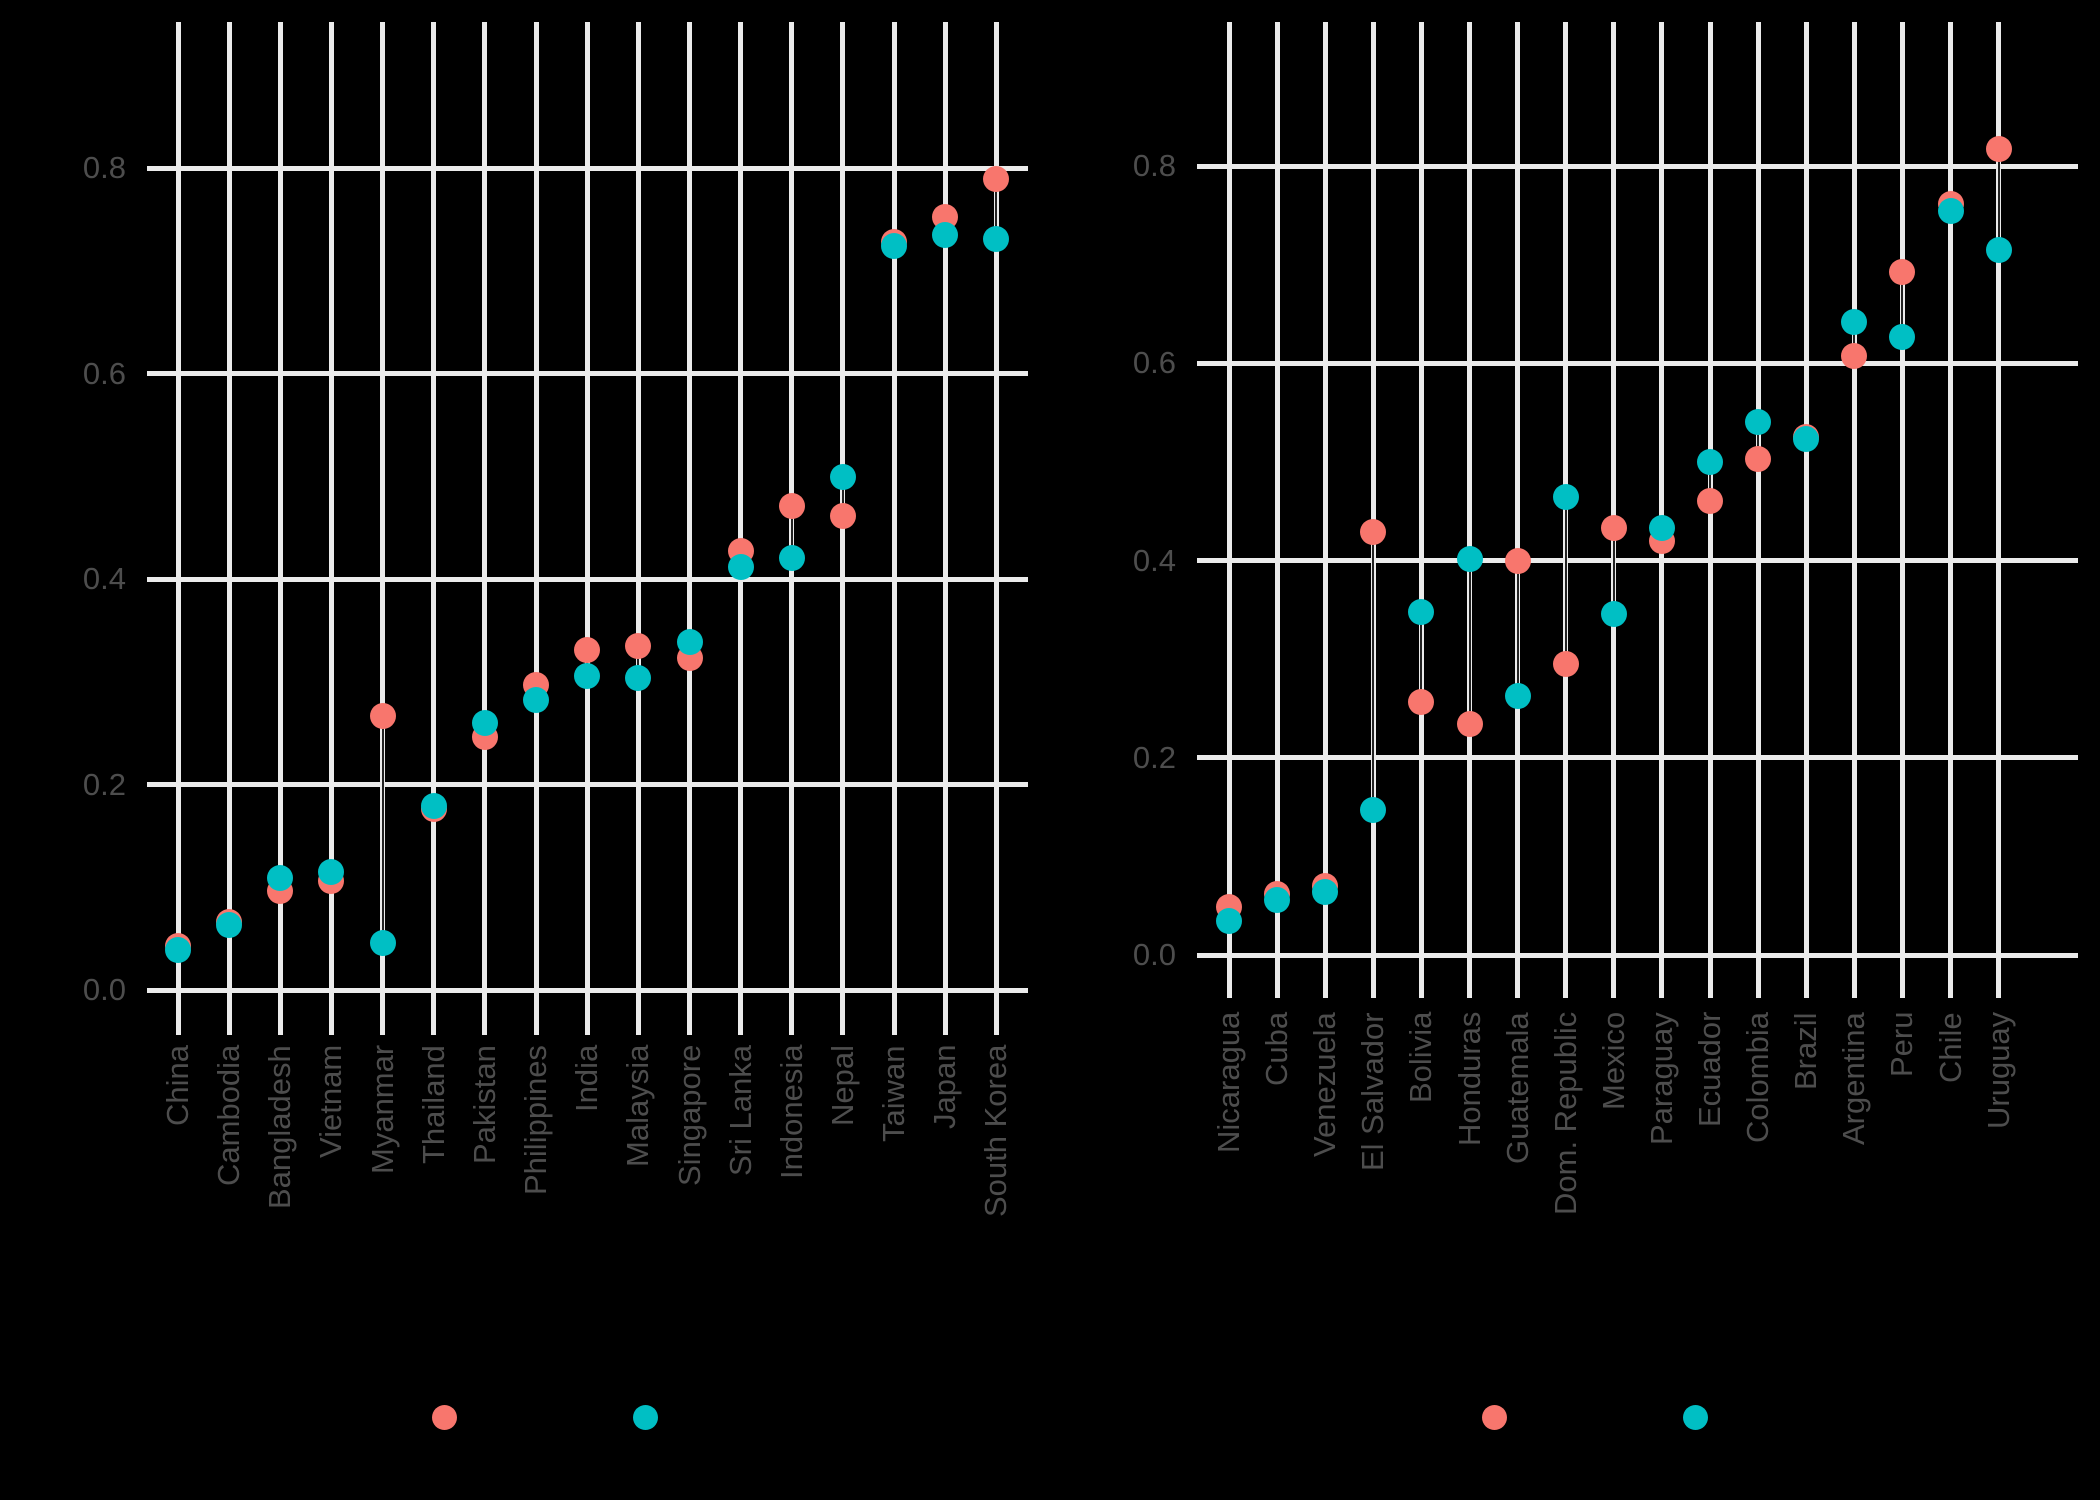 The height and width of the screenshot is (1500, 2100). What do you see at coordinates (1277, 1048) in the screenshot?
I see `x-tick-label: Cuba` at bounding box center [1277, 1048].